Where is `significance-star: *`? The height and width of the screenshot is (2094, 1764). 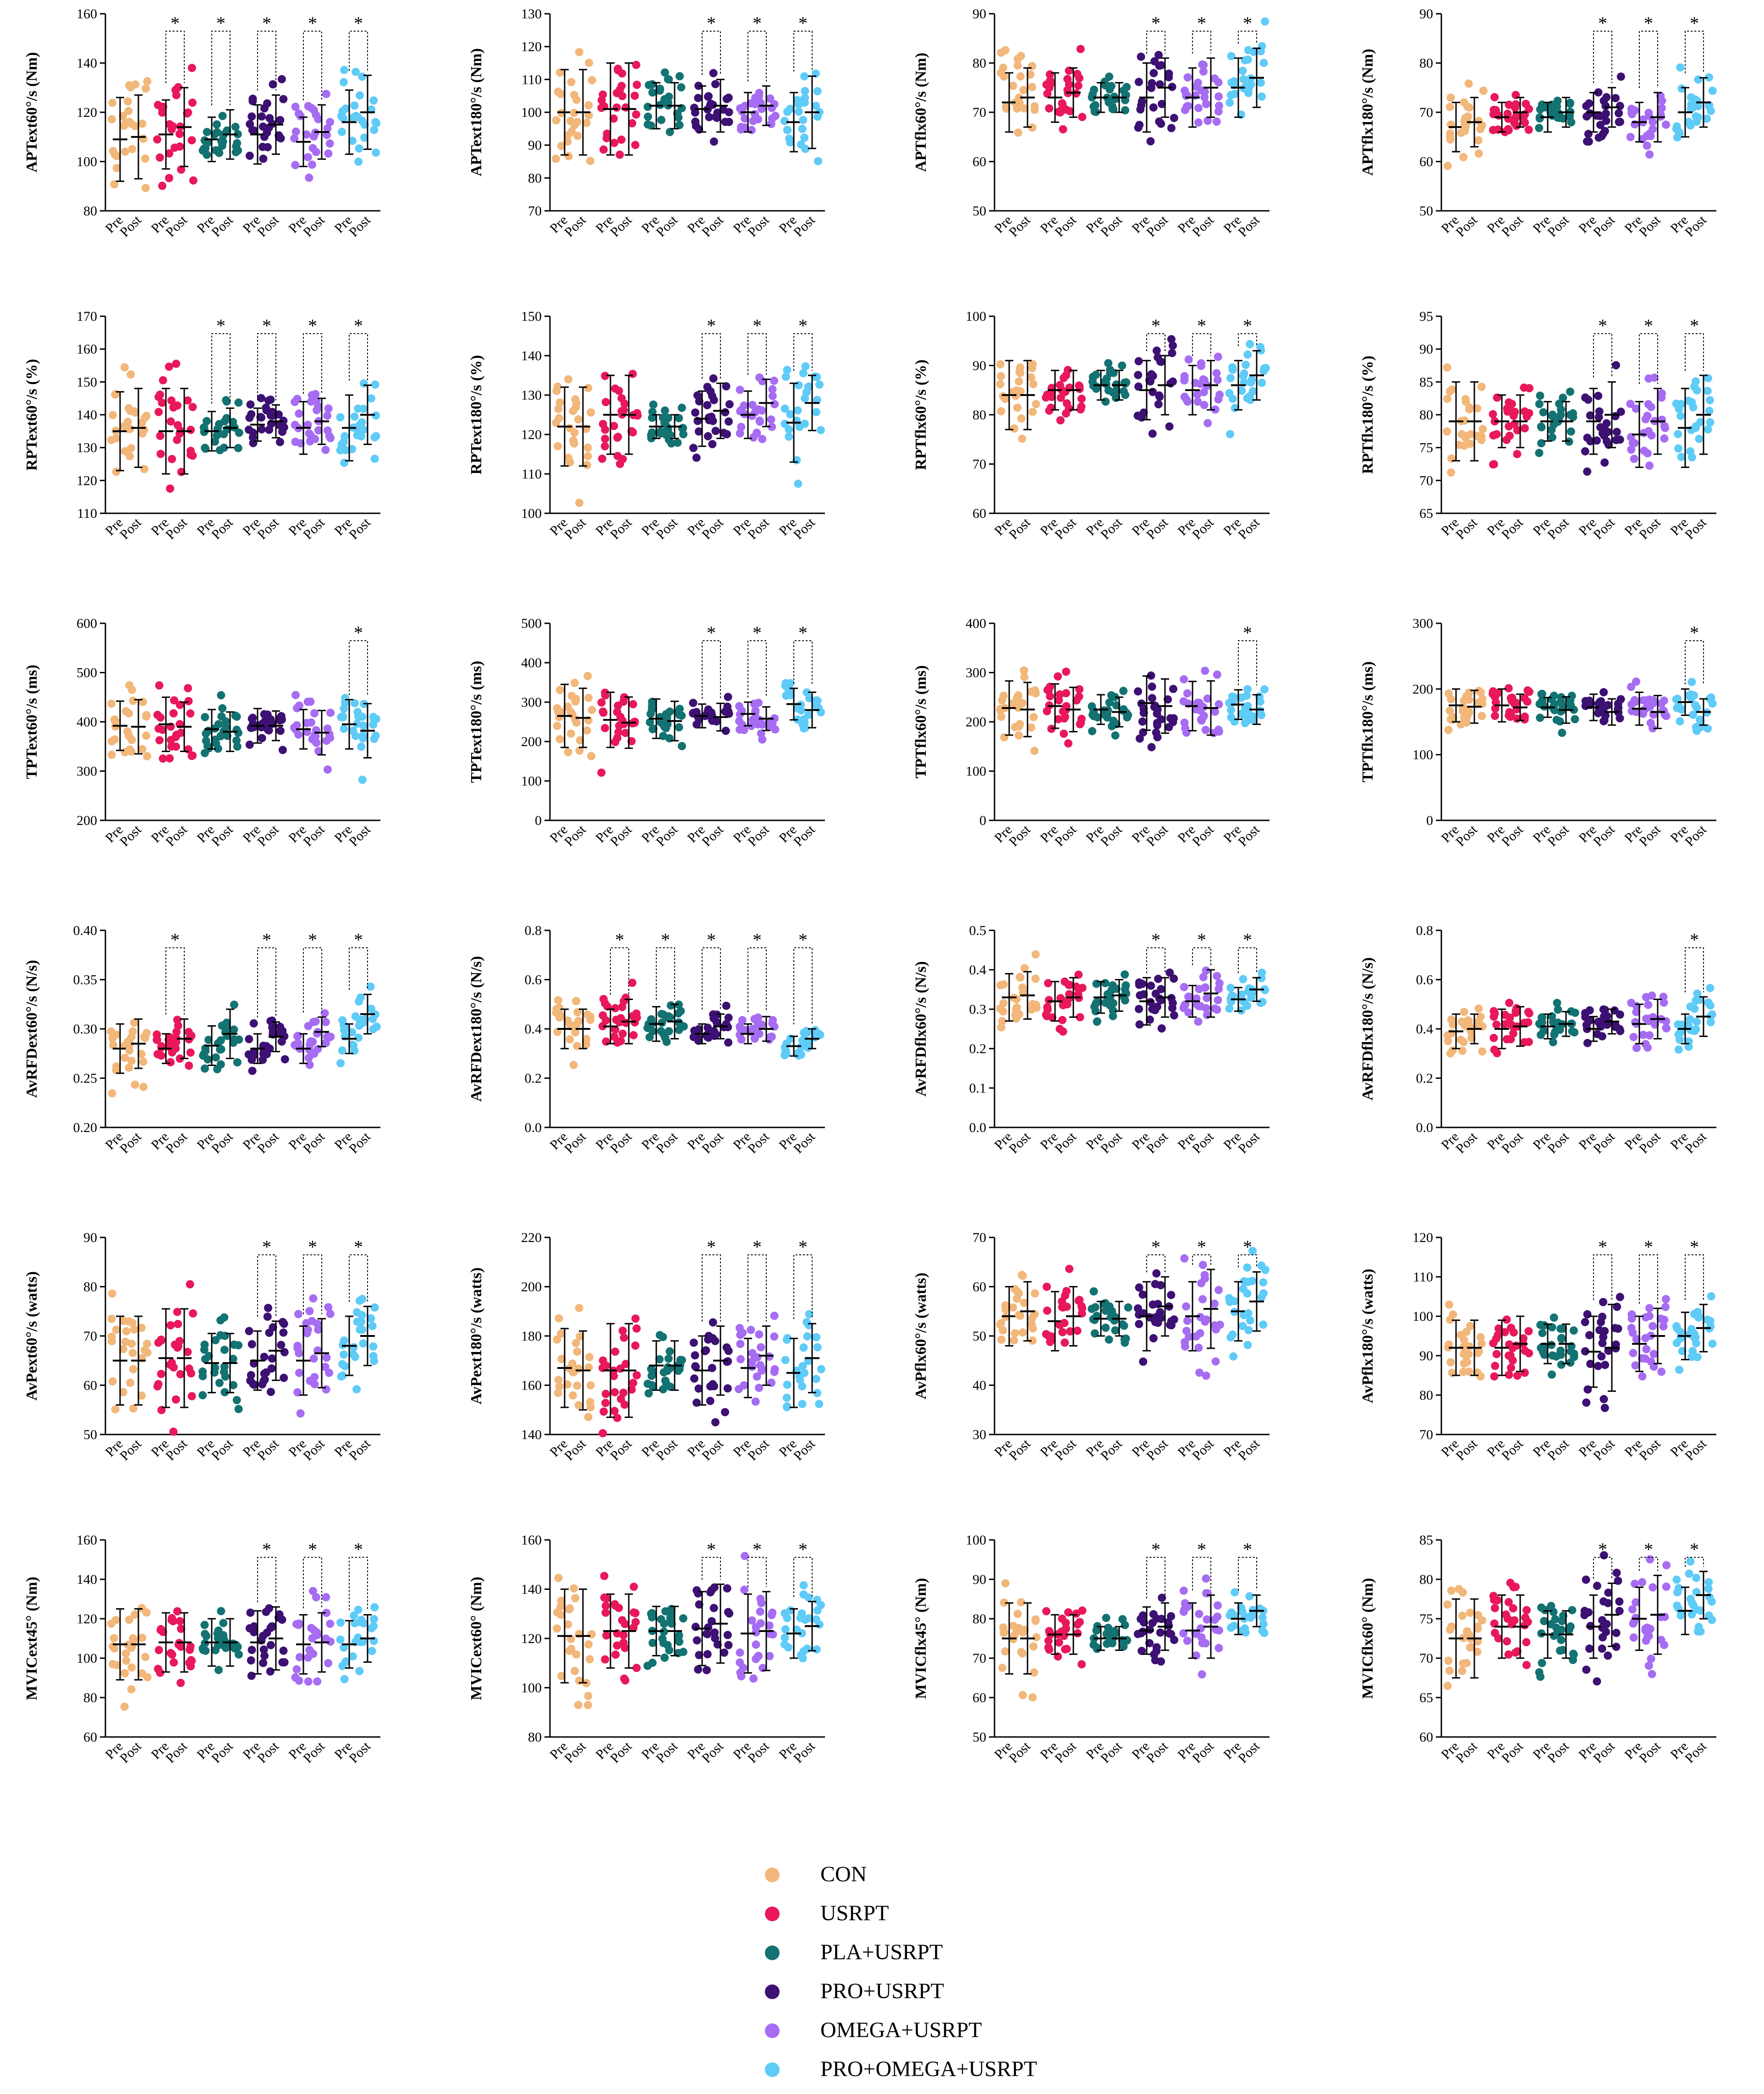 significance-star: * is located at coordinates (711, 1247).